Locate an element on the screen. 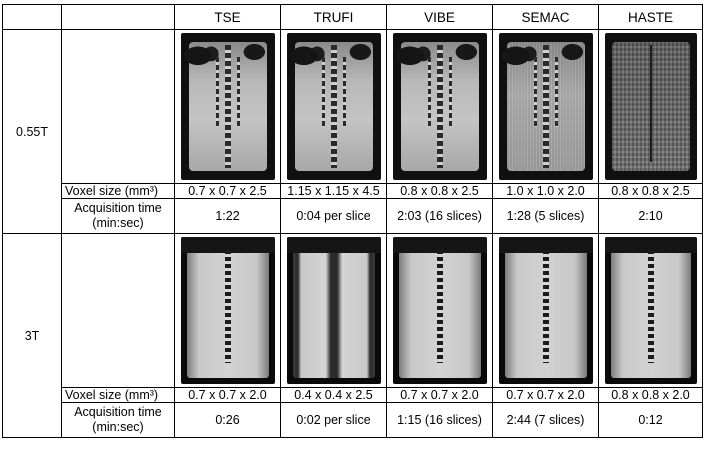  voxel-size-value: 0.8 x 0.8 x 2.0 is located at coordinates (650, 395).